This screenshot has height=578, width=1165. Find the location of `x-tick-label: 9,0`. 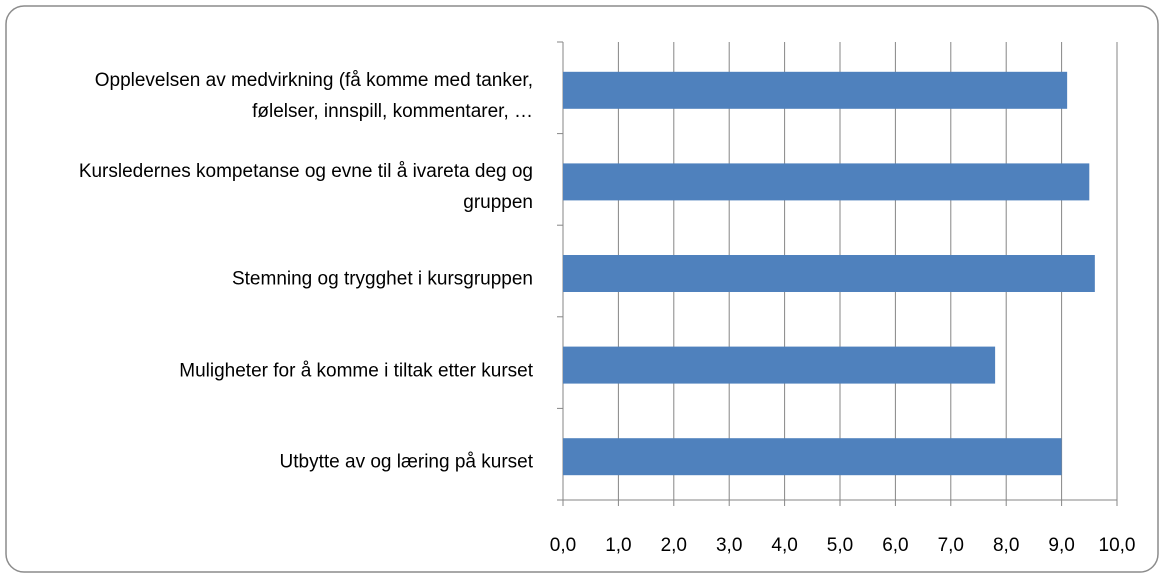

x-tick-label: 9,0 is located at coordinates (1061, 545).